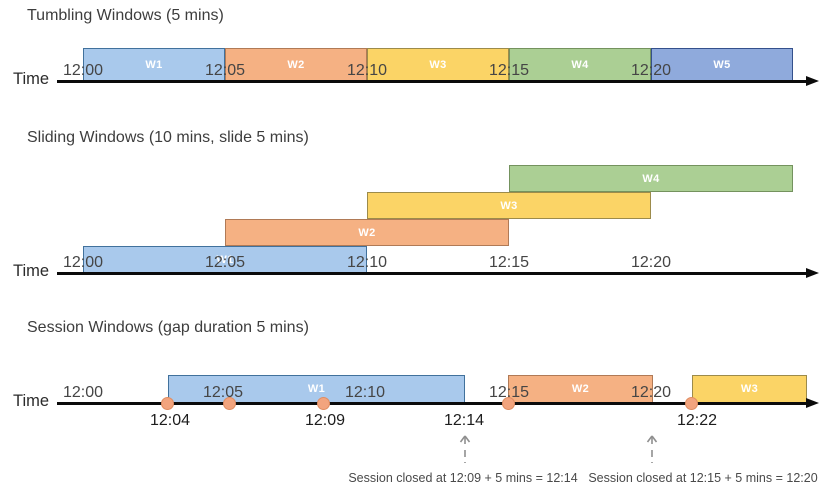 The width and height of the screenshot is (829, 498). What do you see at coordinates (703, 478) in the screenshot?
I see `session-close-note: Session closed at 12:15 + 5 mins = 12:20` at bounding box center [703, 478].